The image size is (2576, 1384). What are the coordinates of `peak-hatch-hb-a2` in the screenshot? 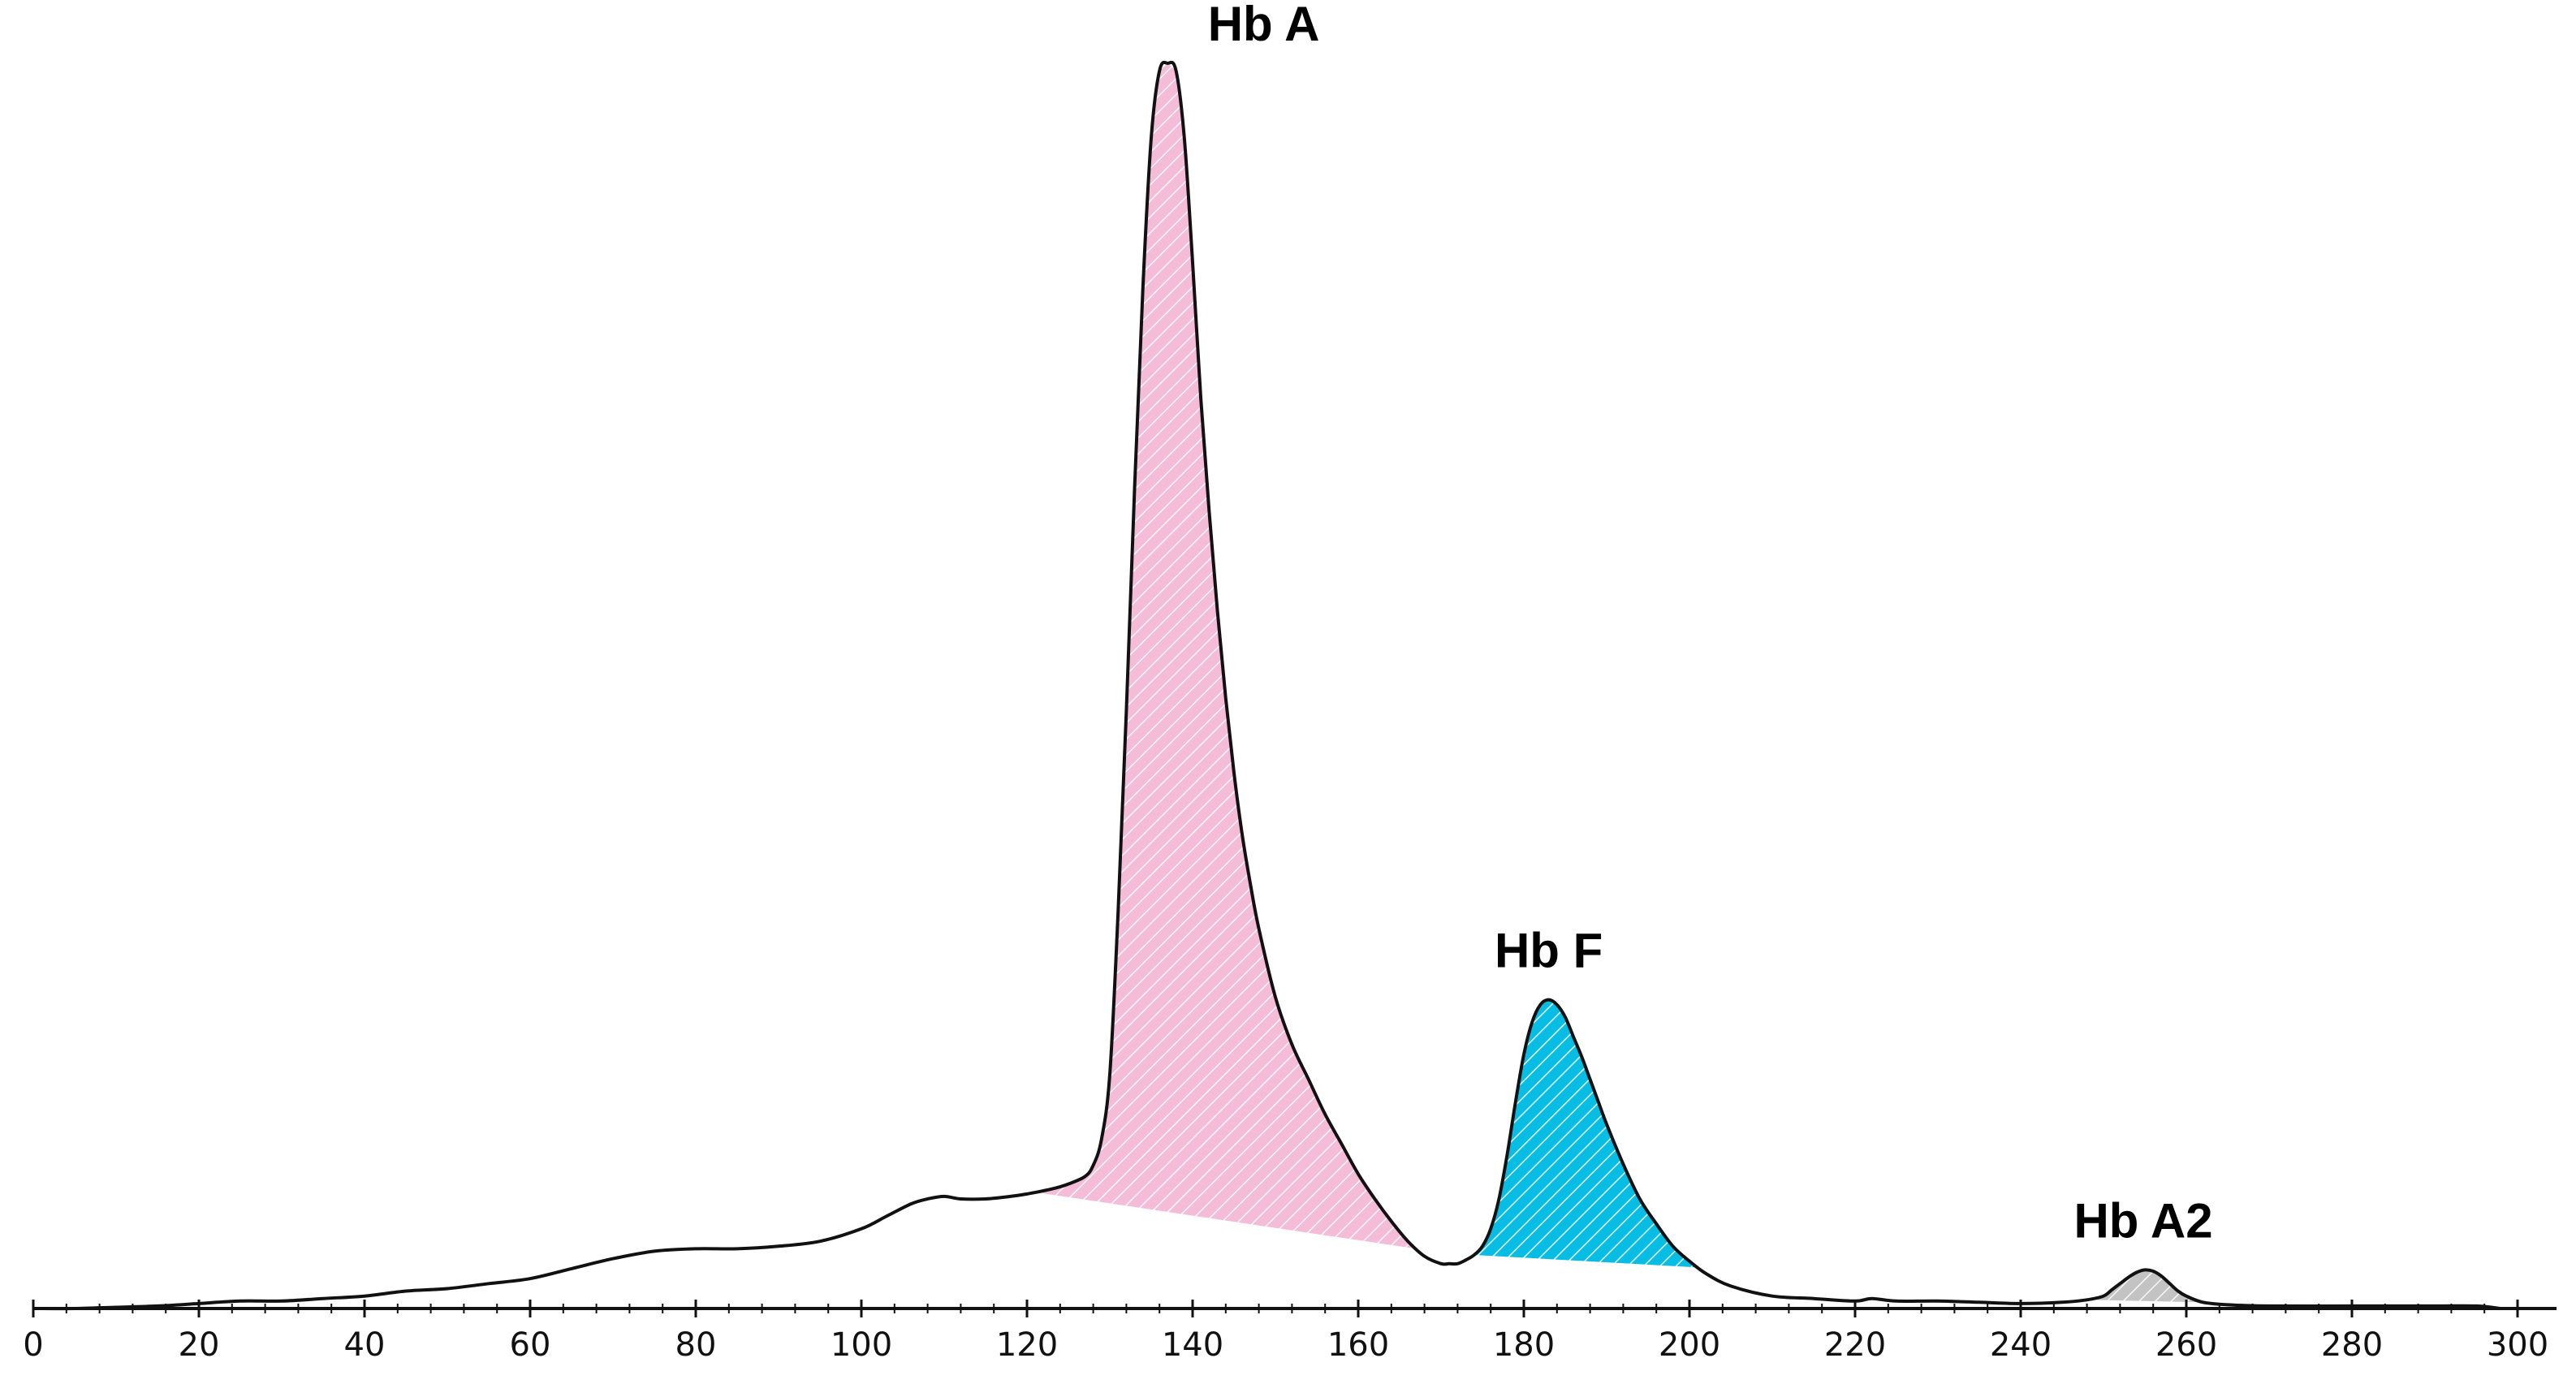 It's located at (2144, 1286).